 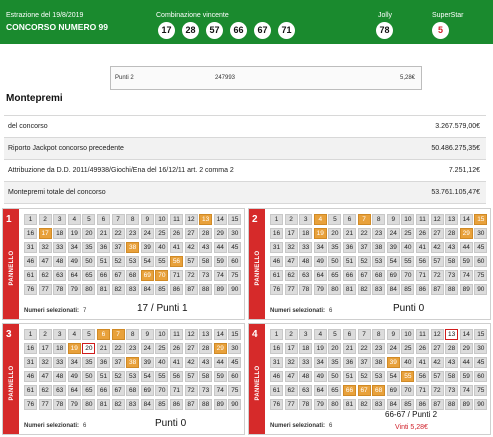 What do you see at coordinates (30, 362) in the screenshot?
I see `number-cell: 31` at bounding box center [30, 362].